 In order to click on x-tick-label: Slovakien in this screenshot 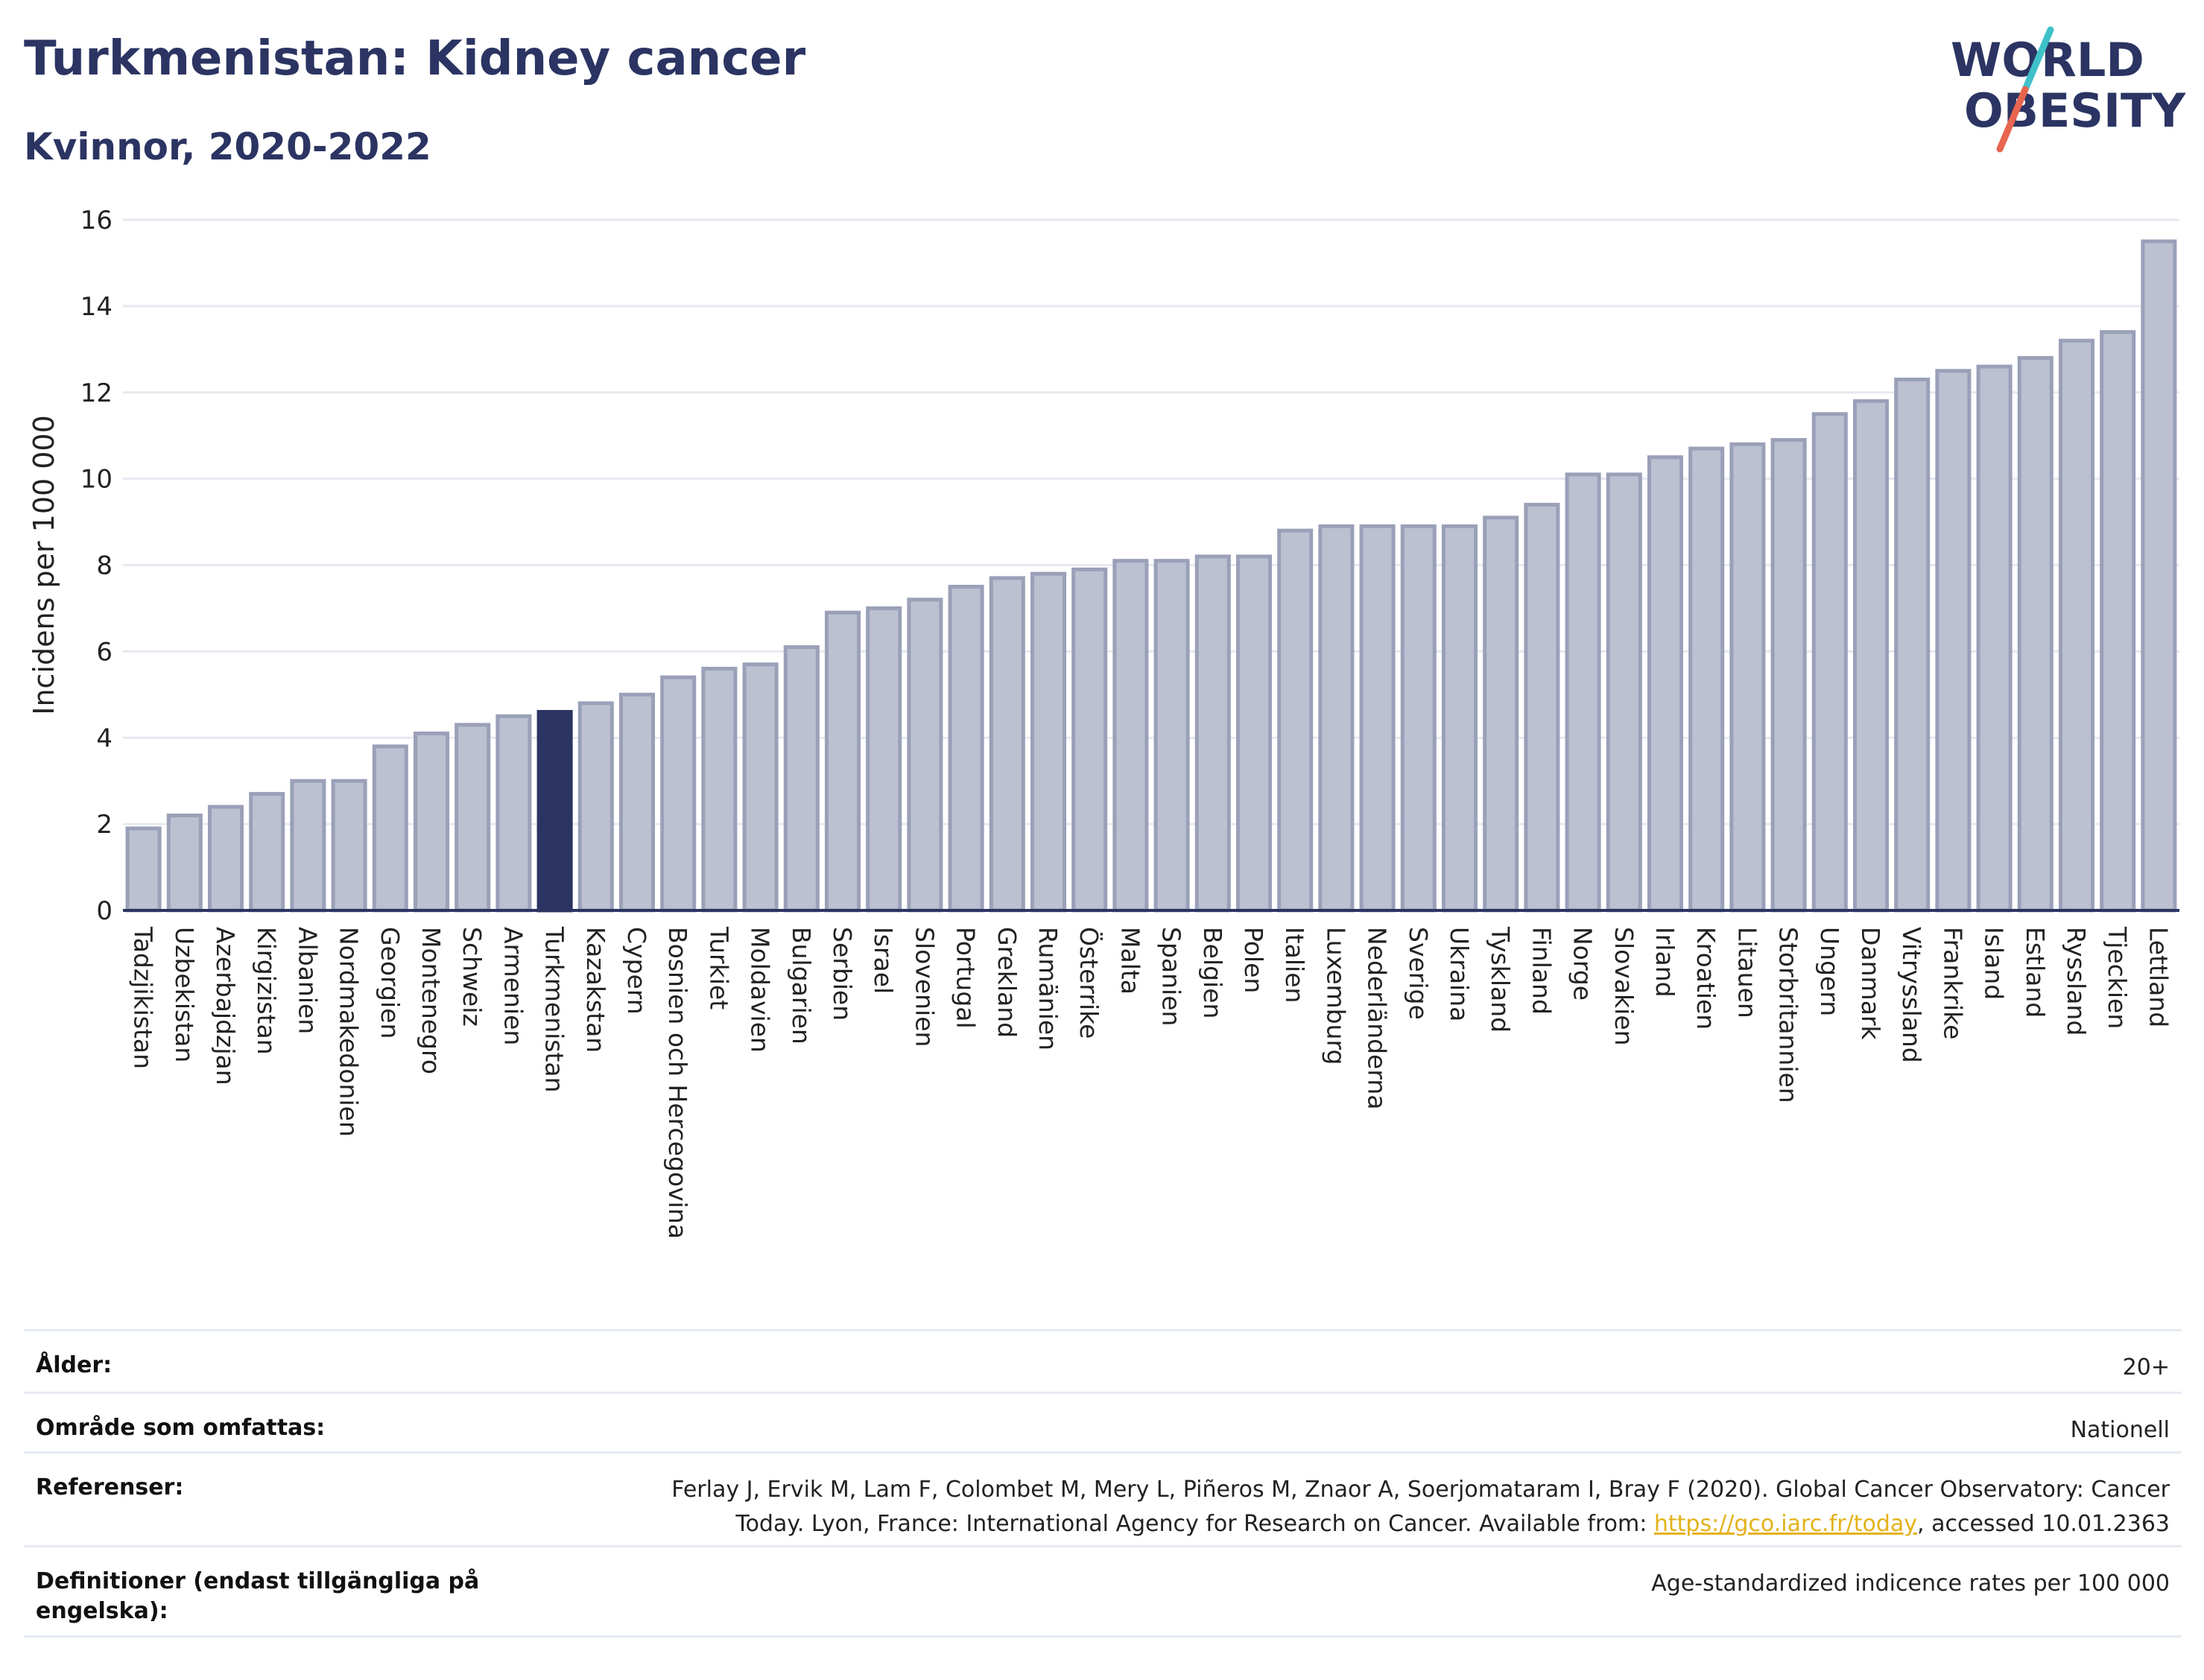, I will do `click(1623, 986)`.